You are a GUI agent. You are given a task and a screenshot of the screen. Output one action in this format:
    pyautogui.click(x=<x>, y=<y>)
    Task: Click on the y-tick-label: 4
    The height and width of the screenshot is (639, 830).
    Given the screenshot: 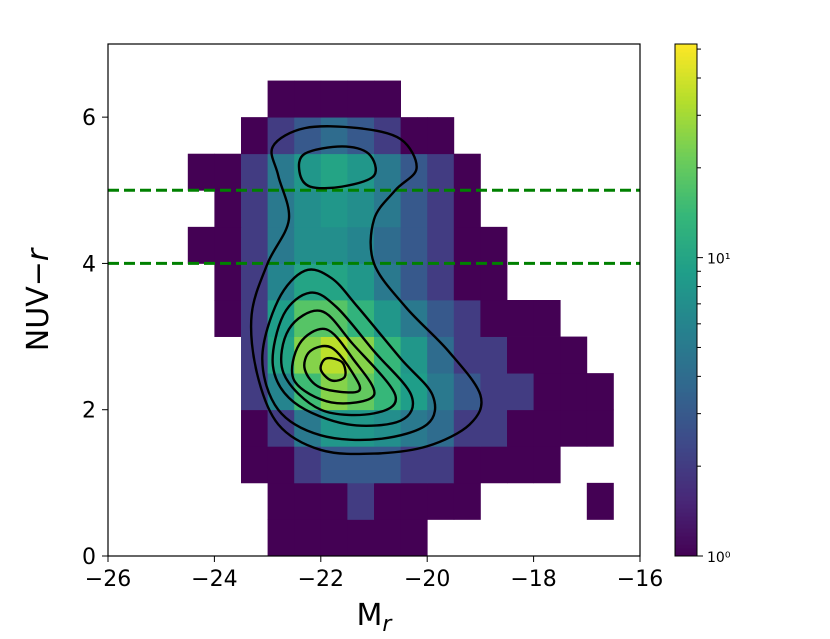 What is the action you would take?
    pyautogui.click(x=89, y=264)
    